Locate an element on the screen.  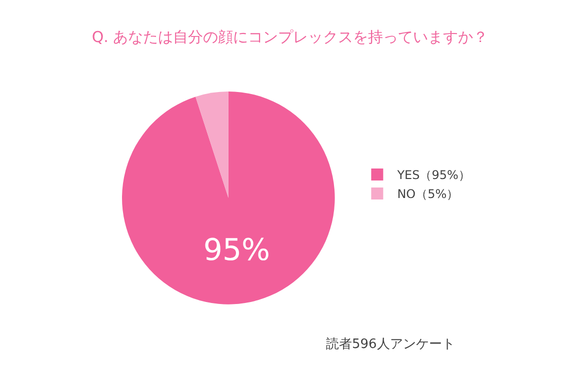
legend-label: YES（95%） is located at coordinates (433, 175).